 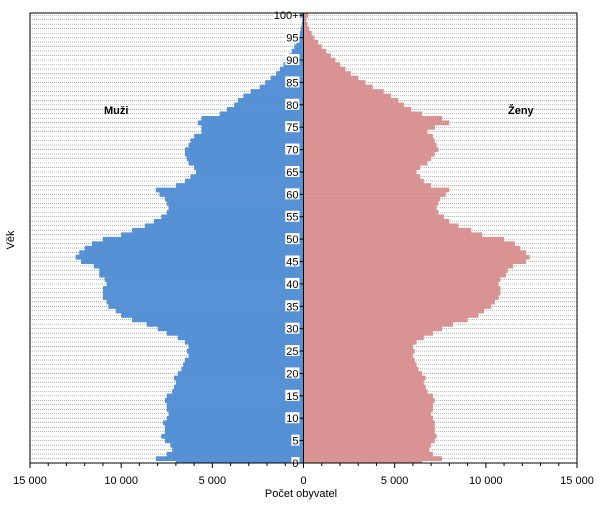 I want to click on age-tick-label: 100+, so click(x=286, y=16).